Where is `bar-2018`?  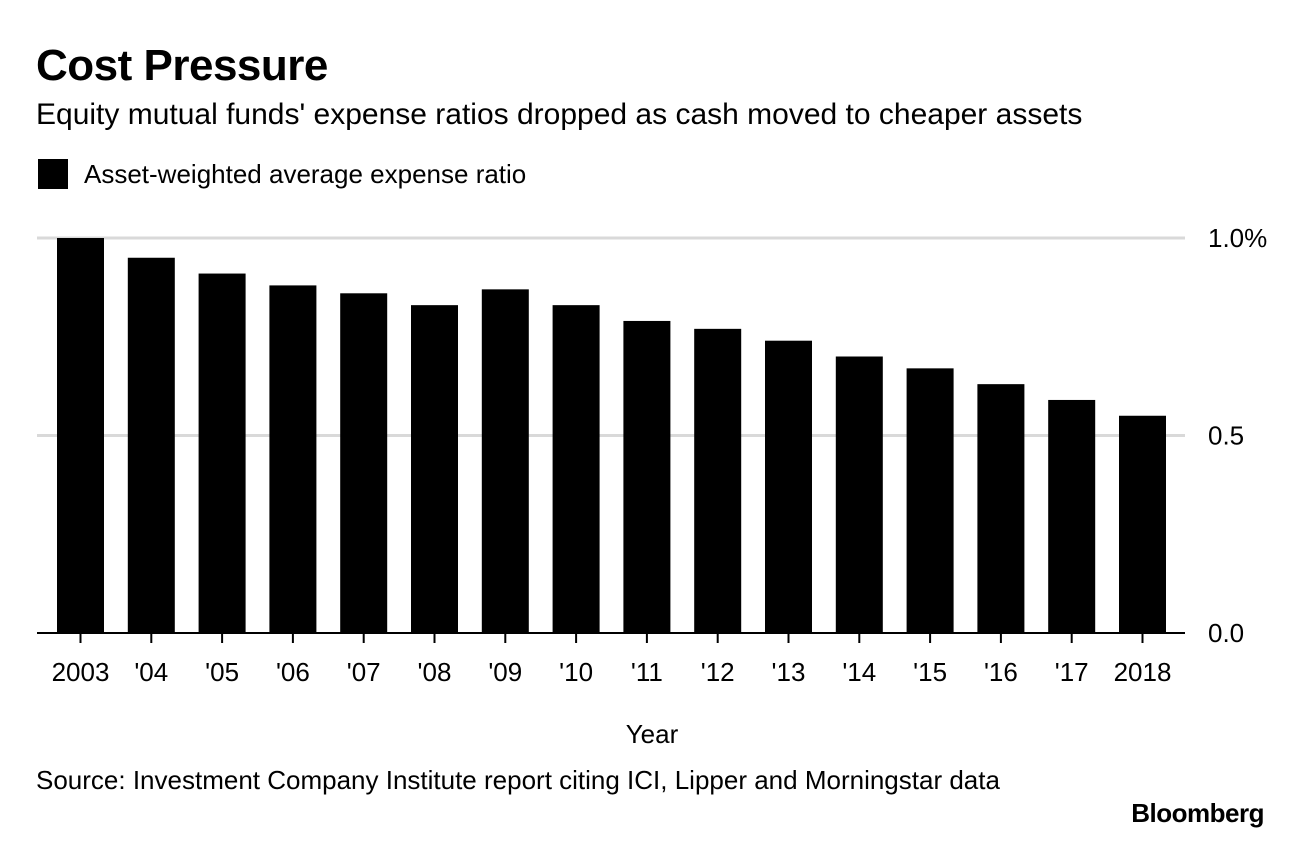 bar-2018 is located at coordinates (1142, 524).